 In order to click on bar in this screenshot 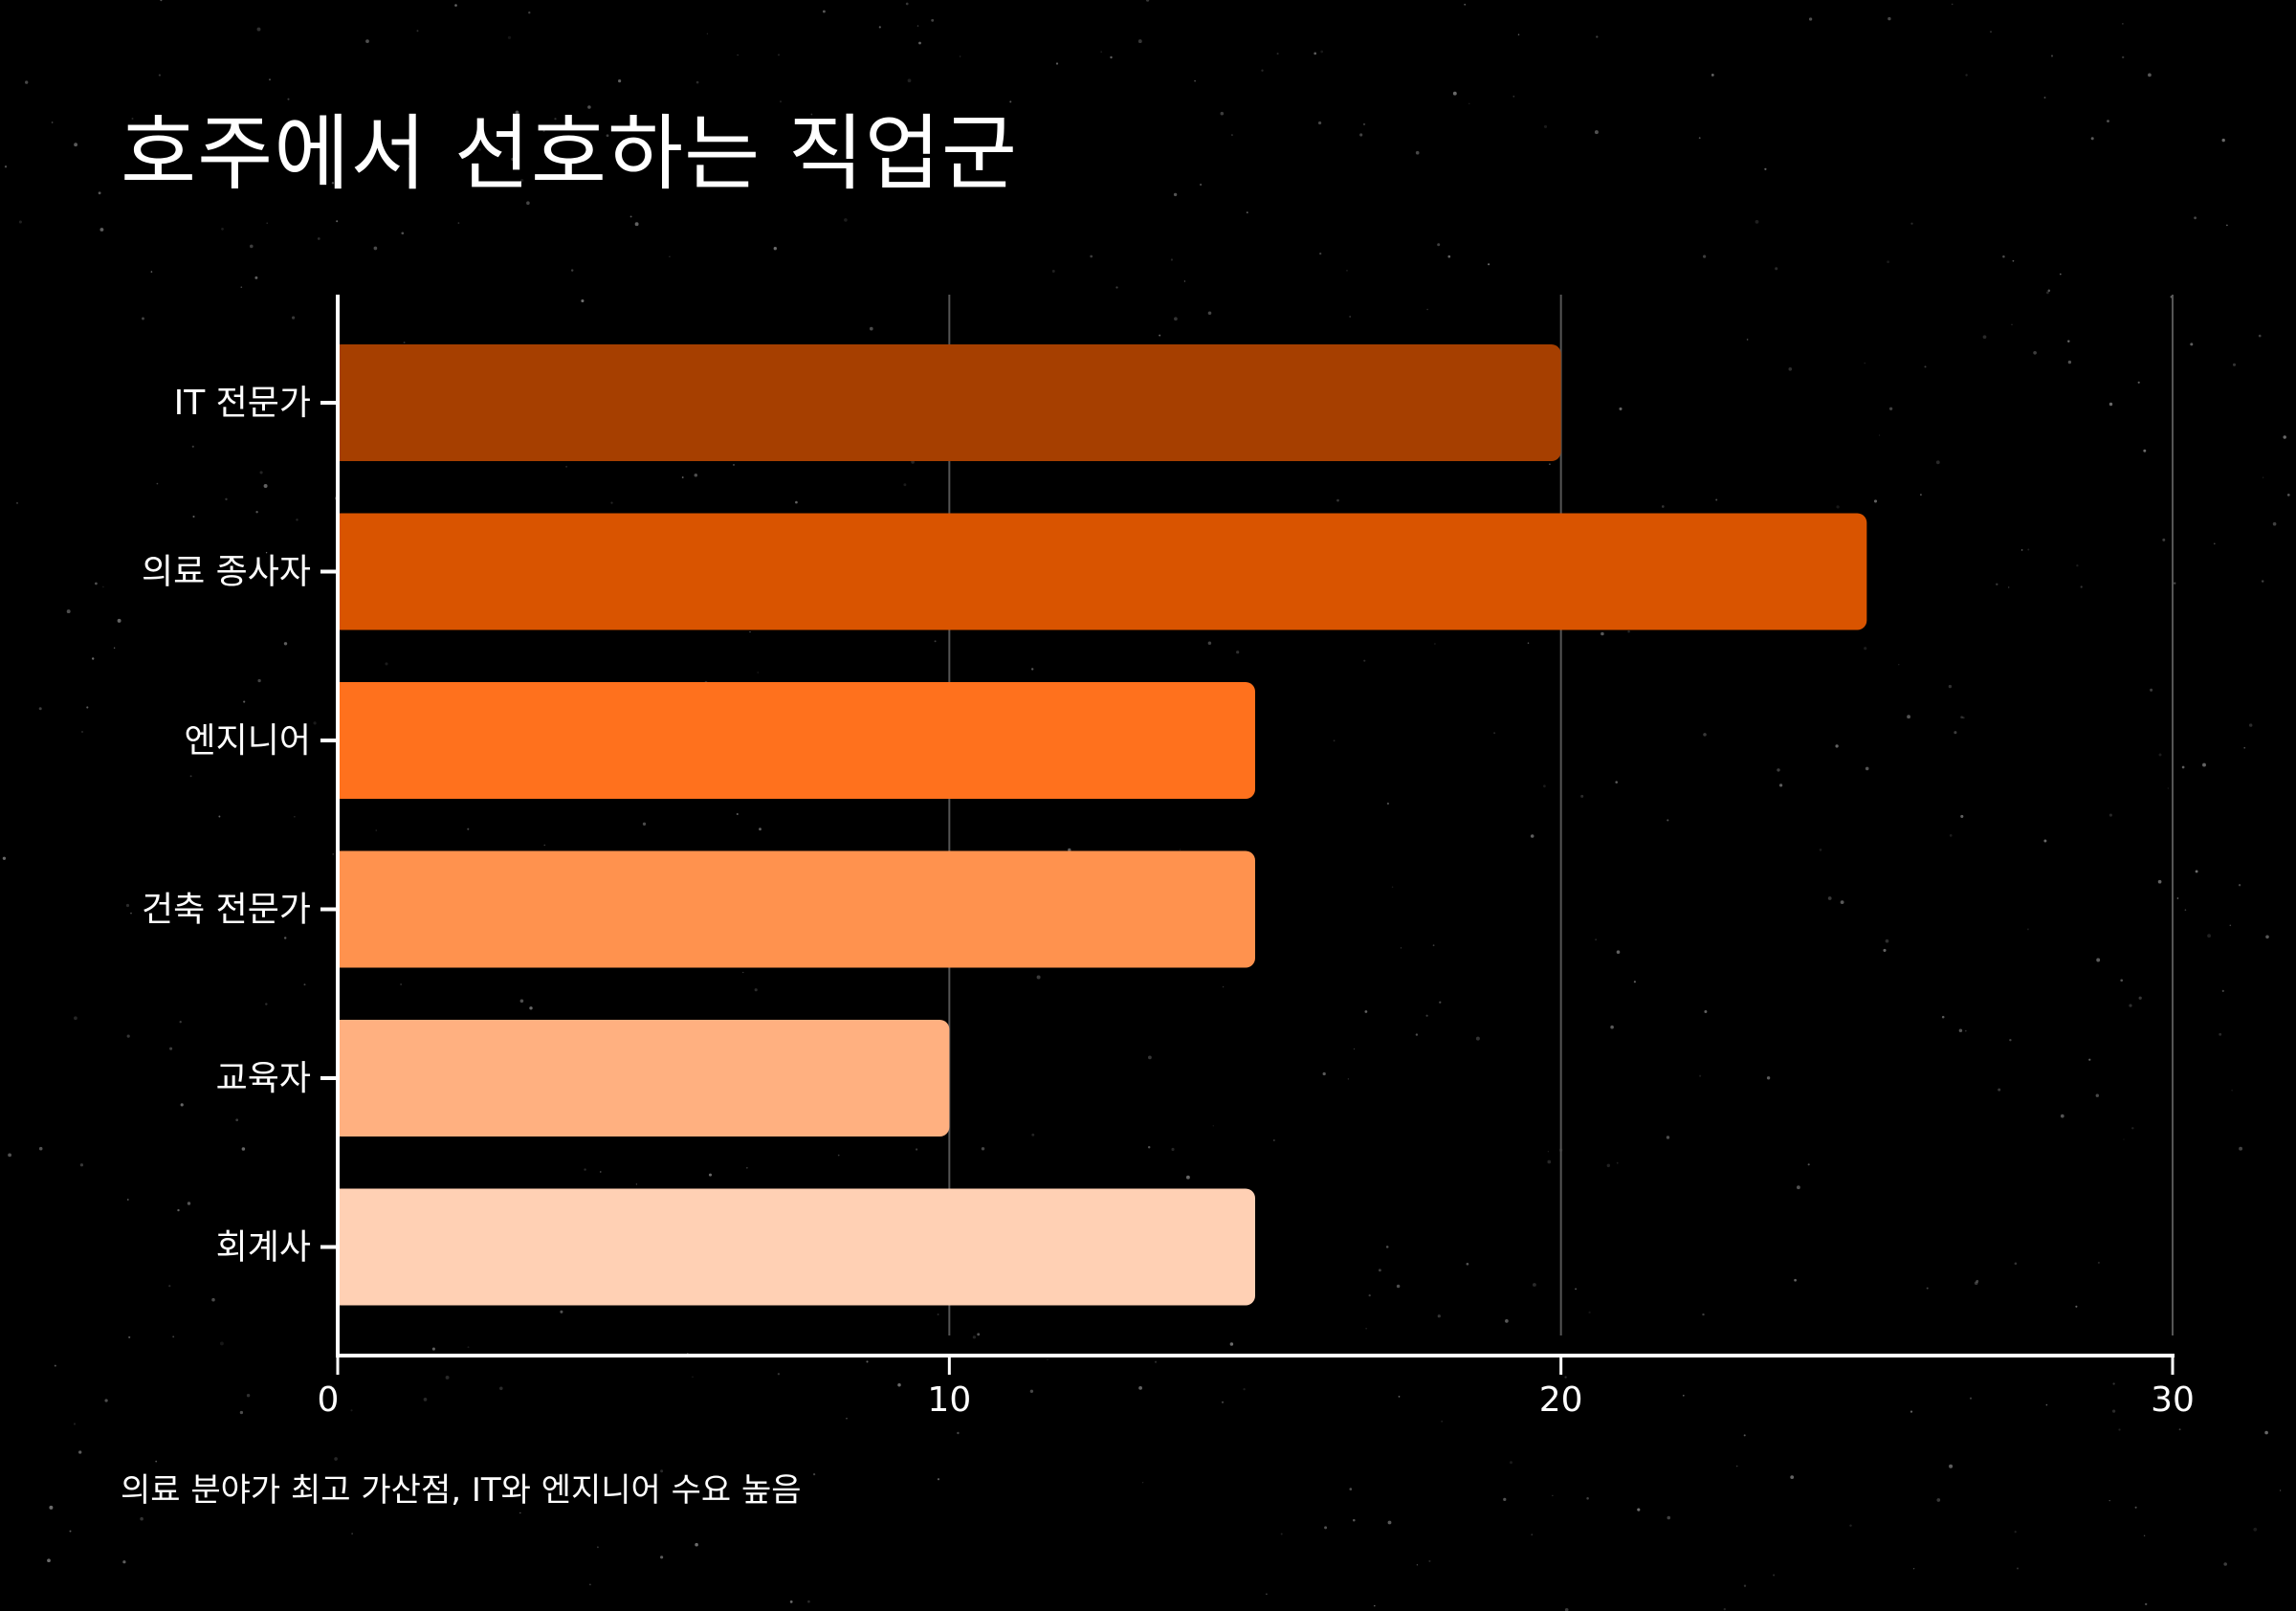, I will do `click(796, 909)`.